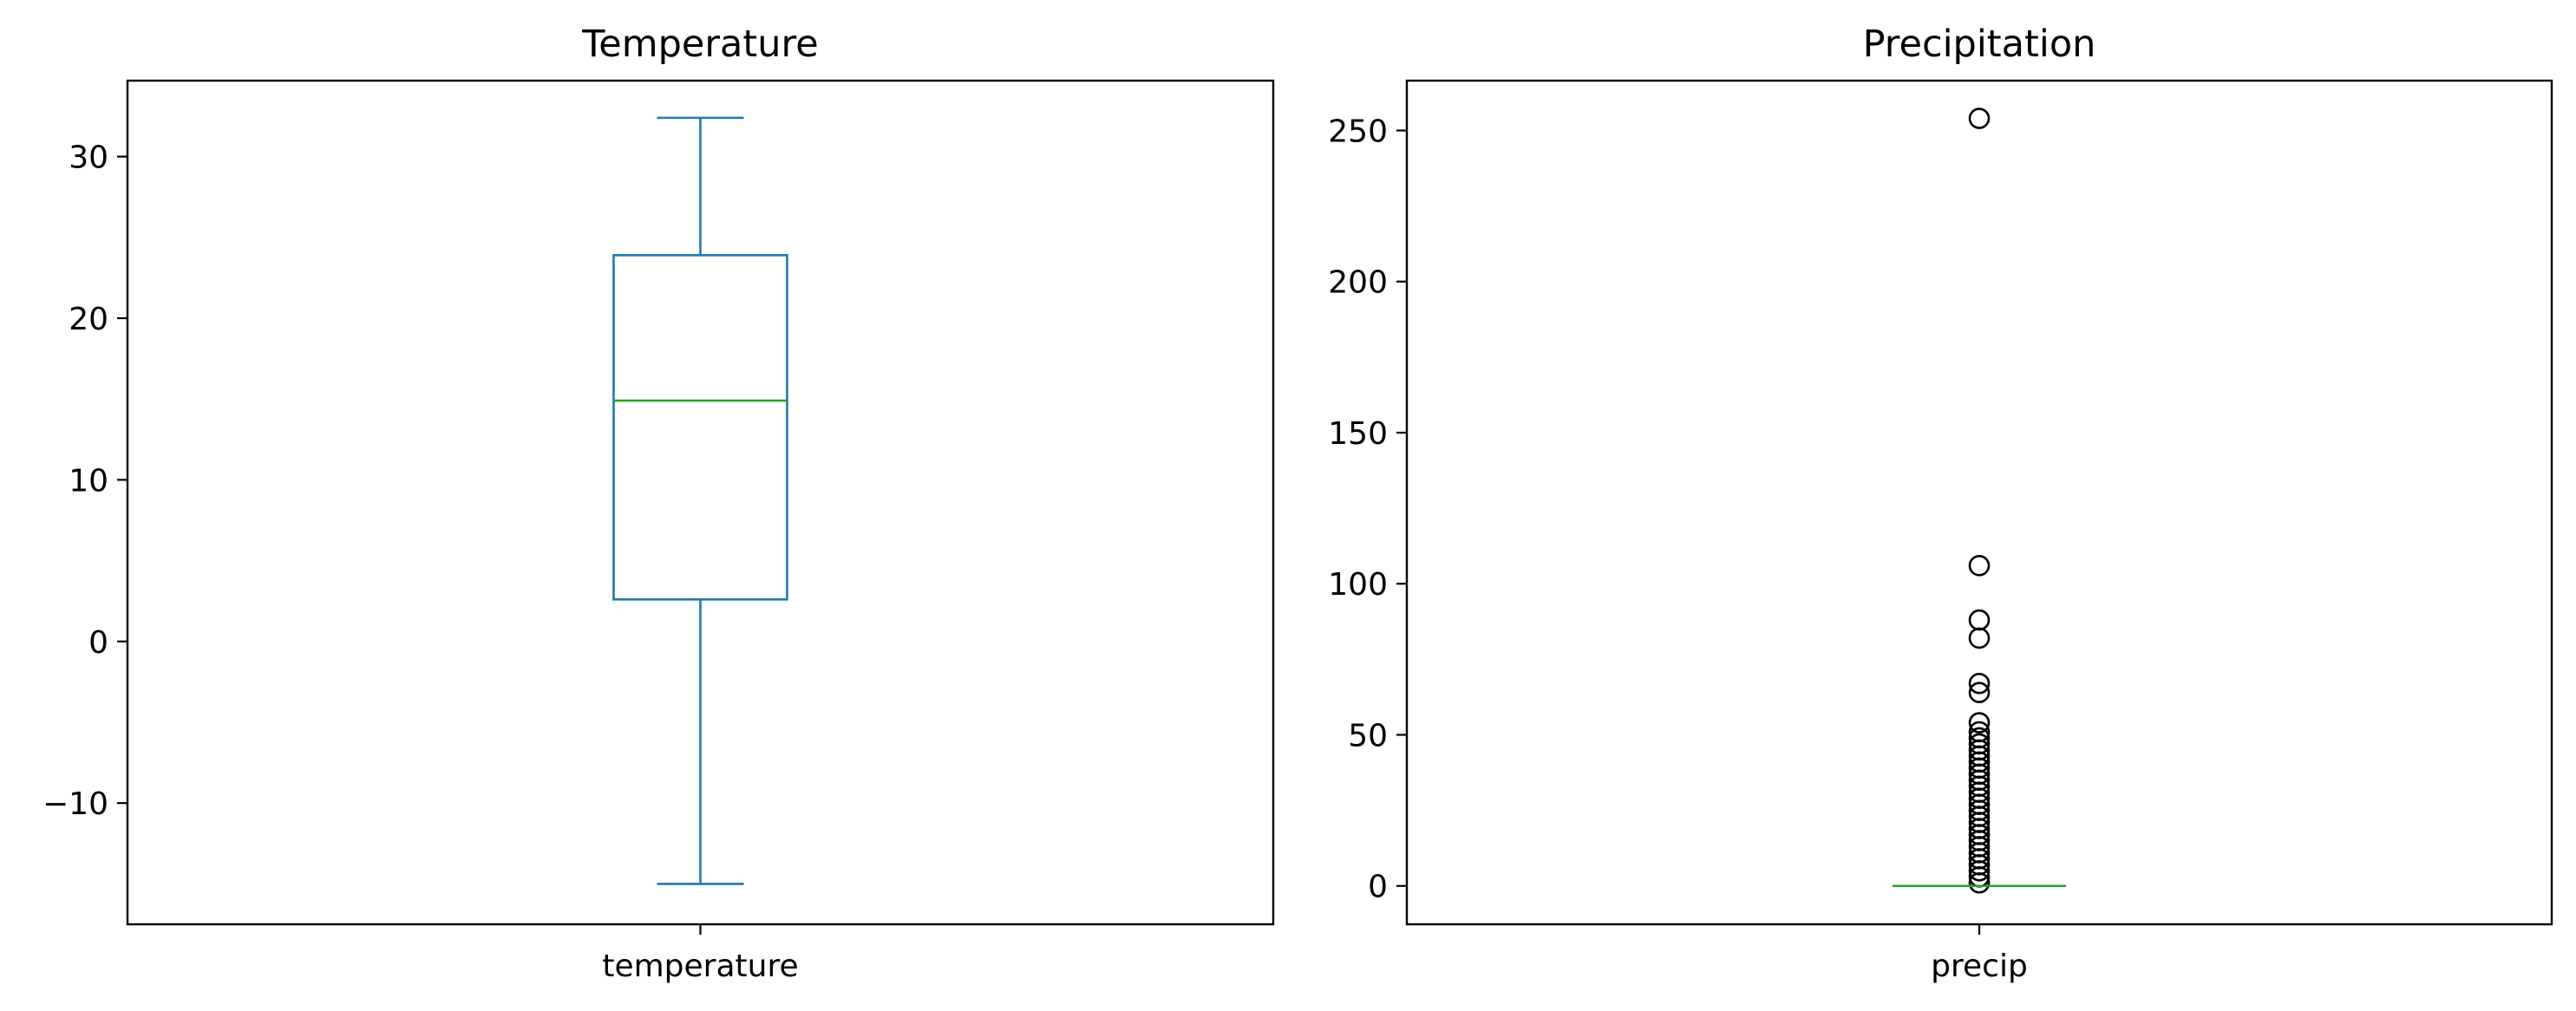 This screenshot has width=2576, height=1011. Describe the element at coordinates (699, 44) in the screenshot. I see `chart-title: Temperature` at that location.